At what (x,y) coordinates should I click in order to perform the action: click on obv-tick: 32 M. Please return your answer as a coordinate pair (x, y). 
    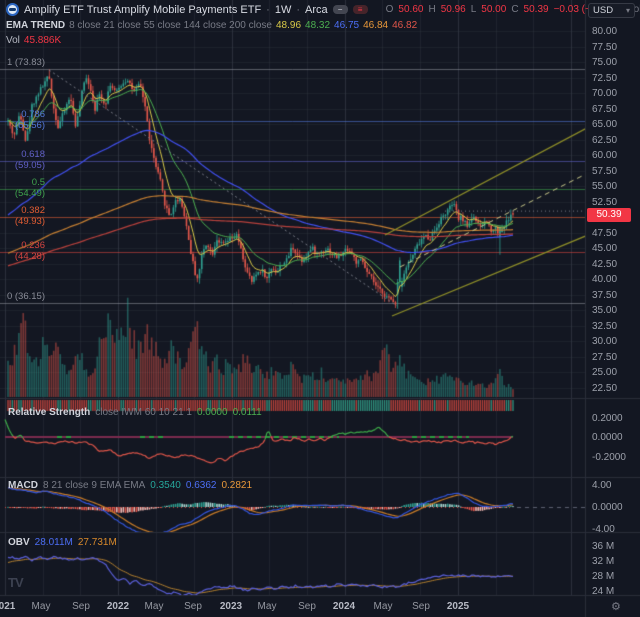
    Looking at the image, I should click on (603, 561).